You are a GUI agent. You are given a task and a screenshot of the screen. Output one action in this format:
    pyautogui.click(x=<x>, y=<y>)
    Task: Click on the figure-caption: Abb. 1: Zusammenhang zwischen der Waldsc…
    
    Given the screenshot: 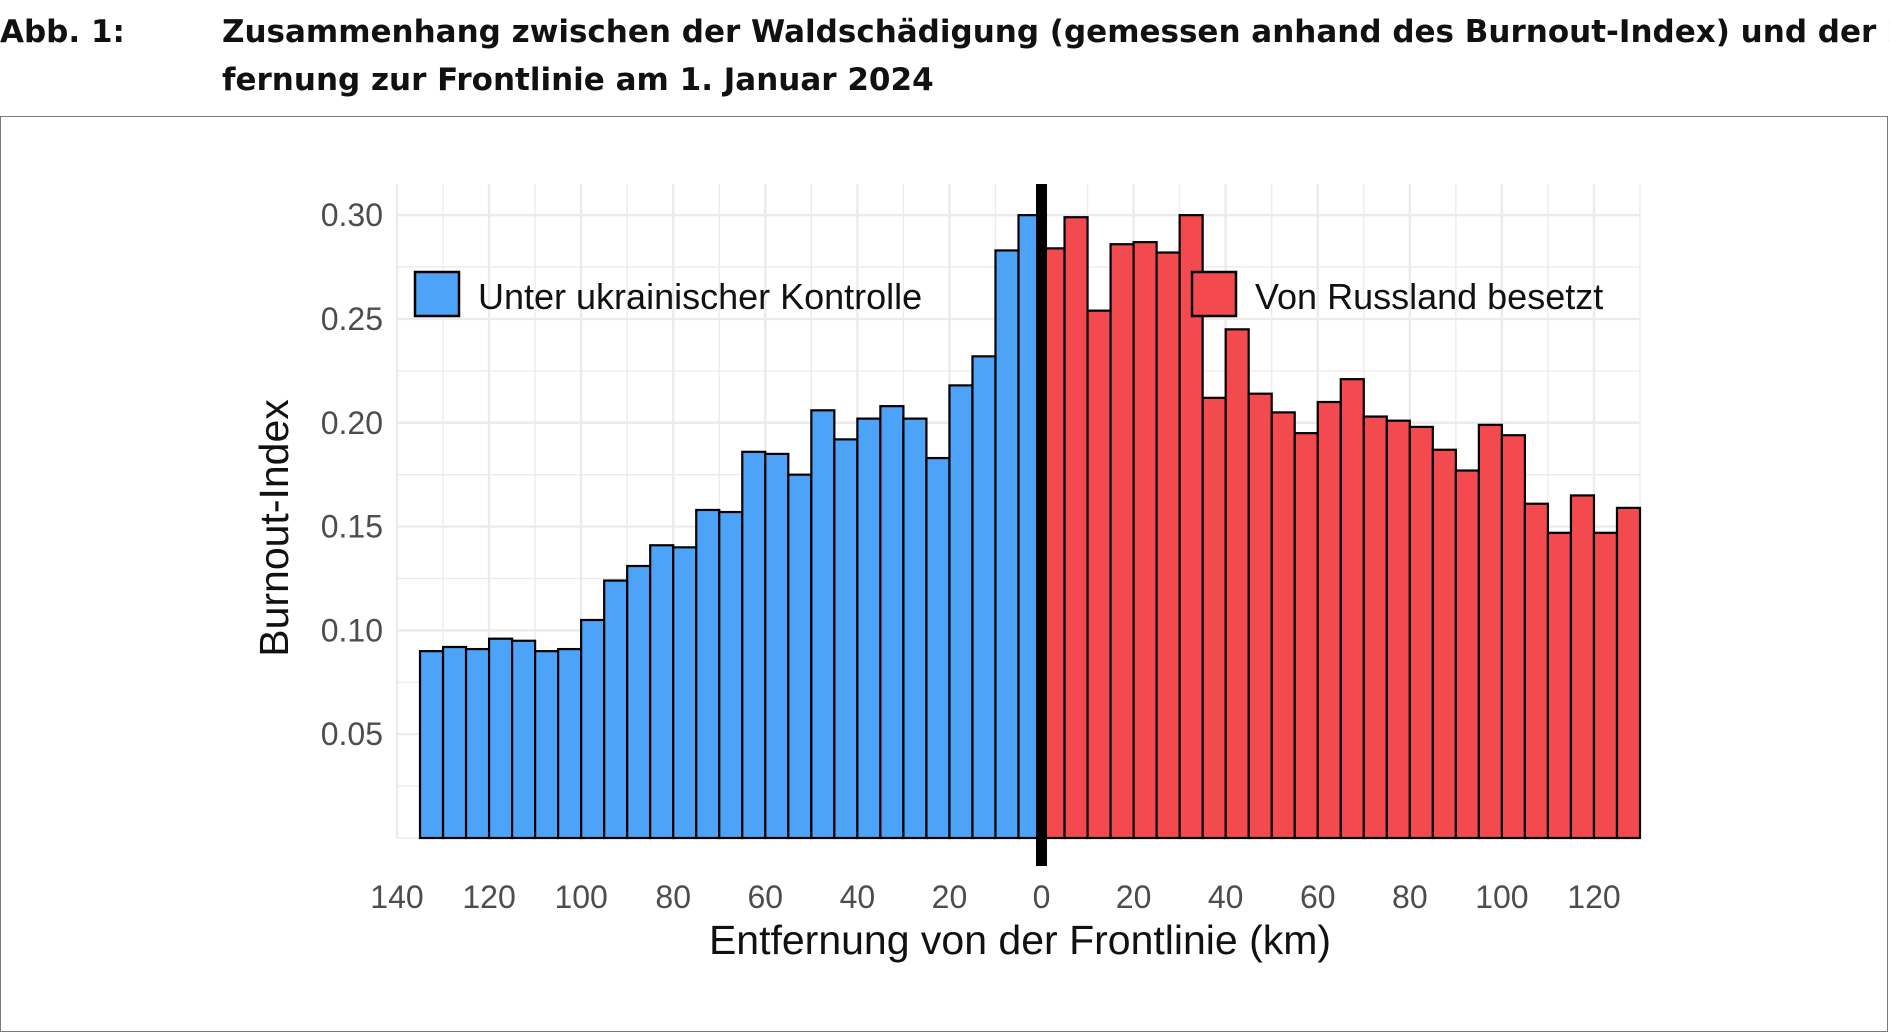 What is the action you would take?
    pyautogui.click(x=945, y=57)
    